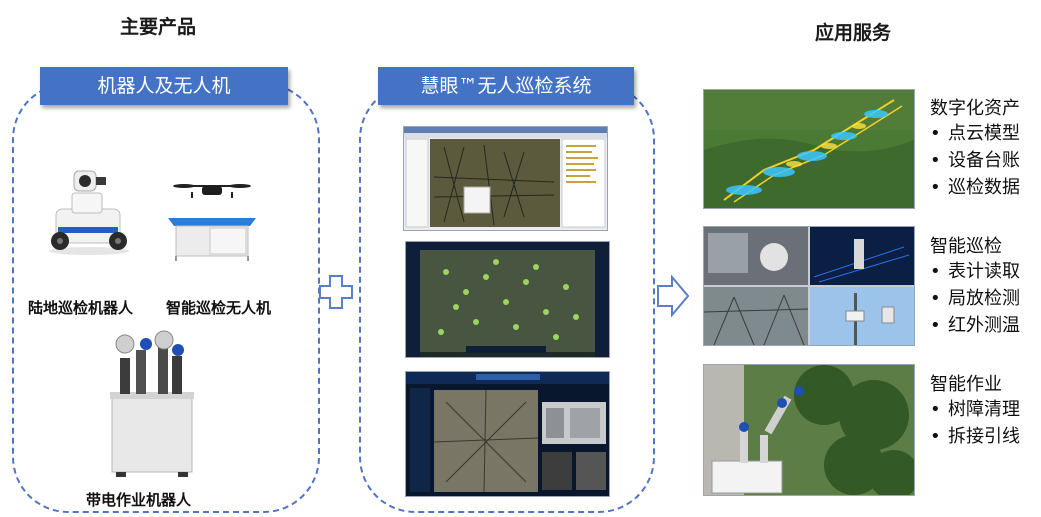  What do you see at coordinates (158, 27) in the screenshot?
I see `products-header: 主要产品` at bounding box center [158, 27].